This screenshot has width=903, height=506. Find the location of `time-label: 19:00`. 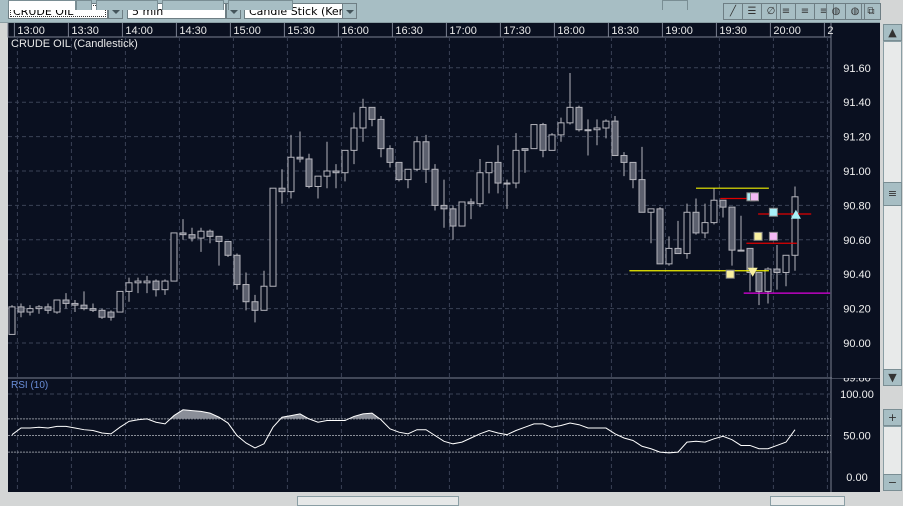

time-label: 19:00 is located at coordinates (679, 31).